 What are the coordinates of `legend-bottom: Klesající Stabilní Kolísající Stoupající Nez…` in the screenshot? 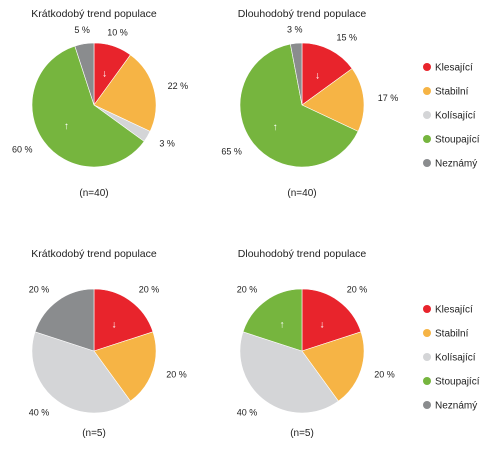 It's located at (451, 358).